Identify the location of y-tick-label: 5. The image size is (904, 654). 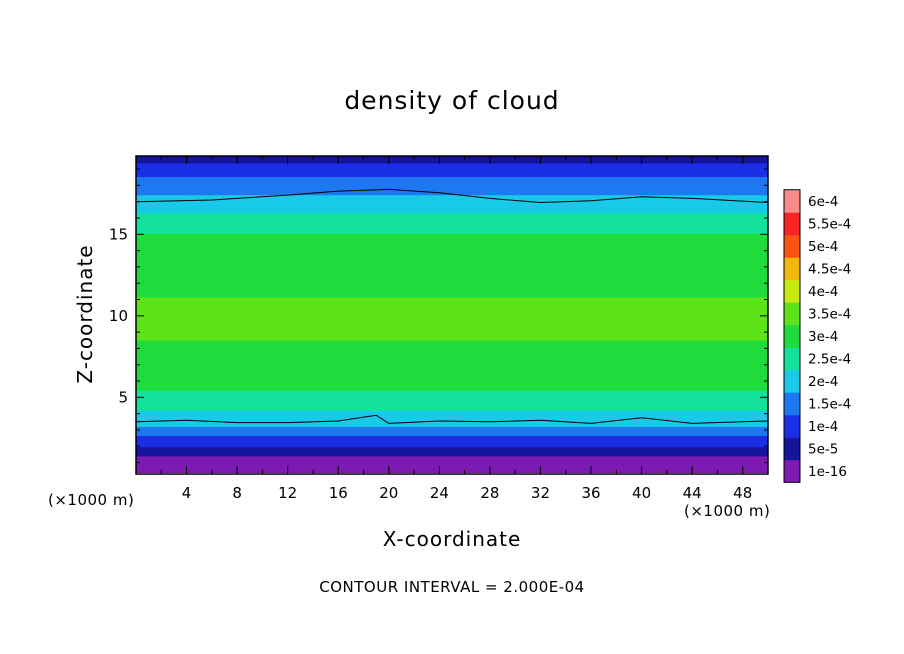
(123, 397).